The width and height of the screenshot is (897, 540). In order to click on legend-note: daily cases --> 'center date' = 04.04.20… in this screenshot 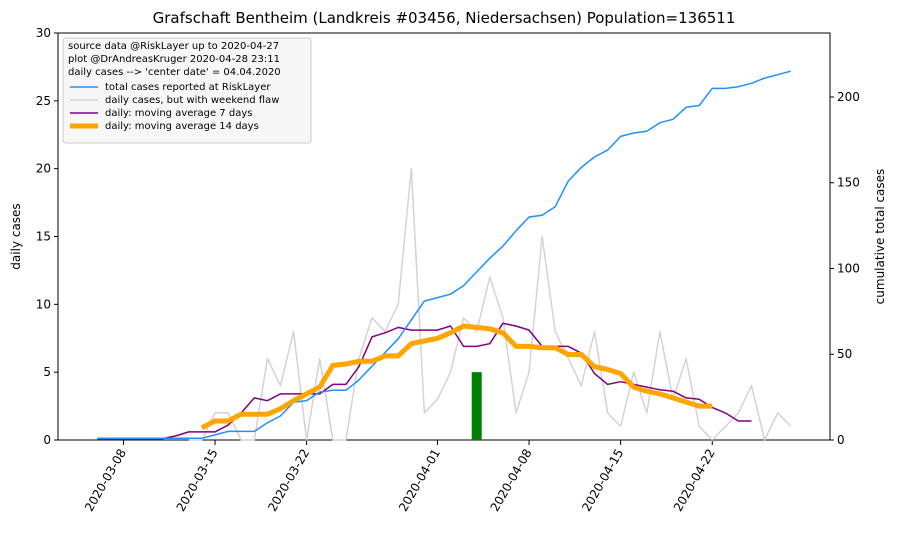, I will do `click(174, 72)`.